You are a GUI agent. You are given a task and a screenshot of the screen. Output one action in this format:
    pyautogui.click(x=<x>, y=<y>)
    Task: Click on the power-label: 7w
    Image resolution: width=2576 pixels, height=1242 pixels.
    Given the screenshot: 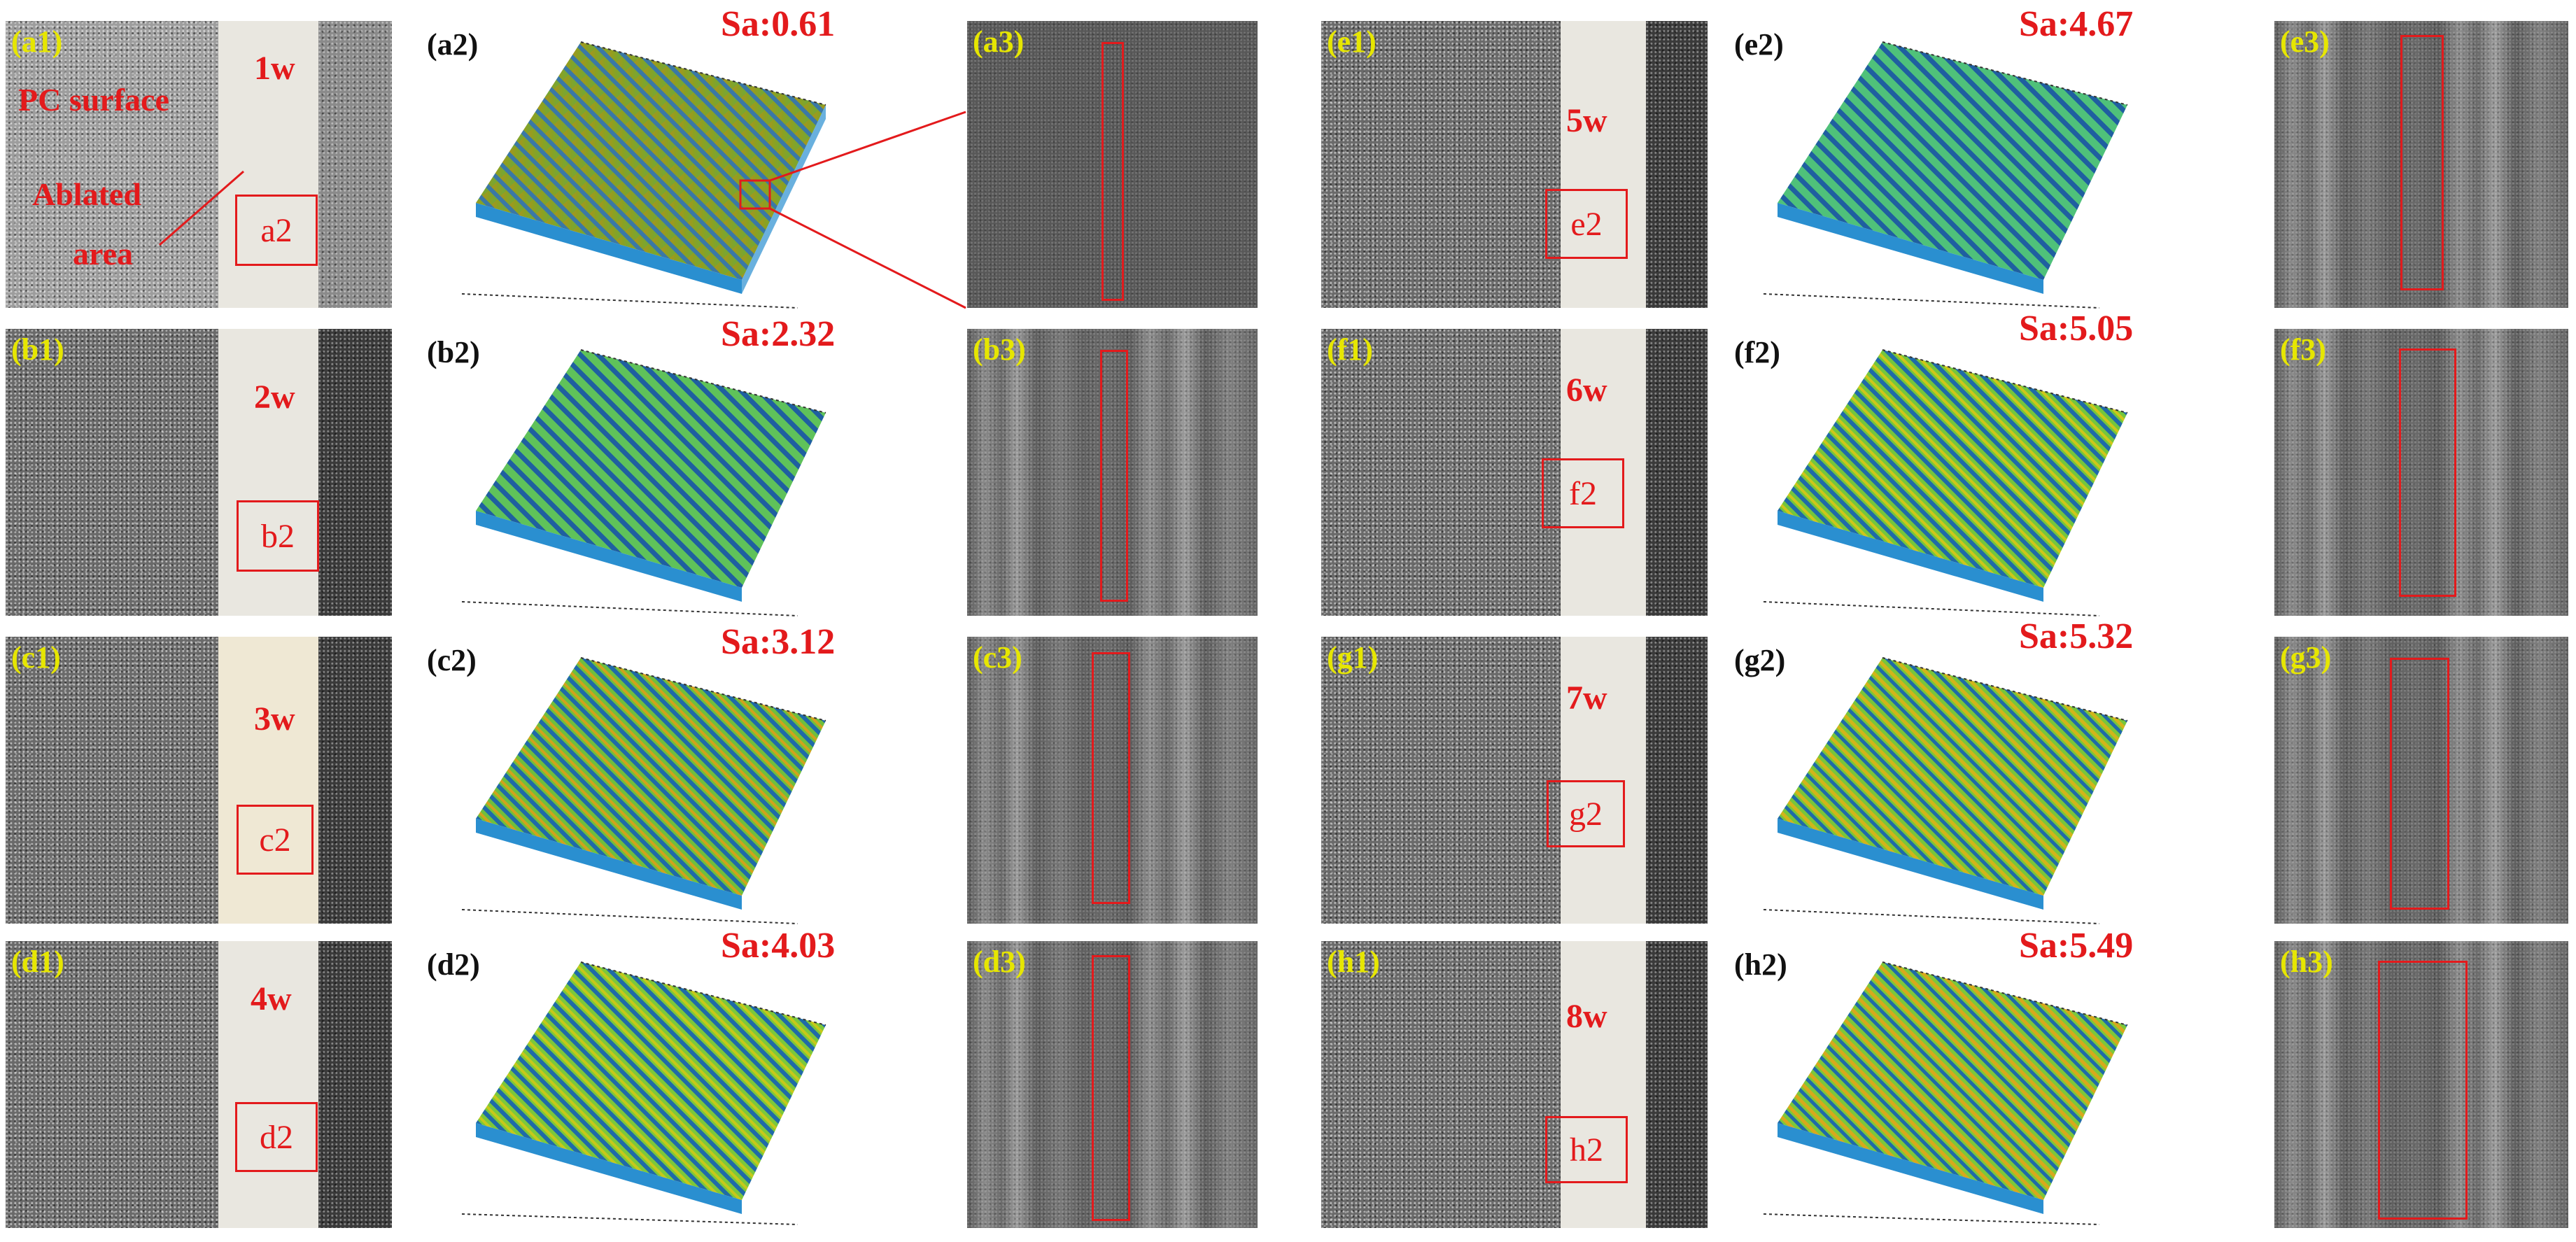 What is the action you would take?
    pyautogui.click(x=1586, y=698)
    